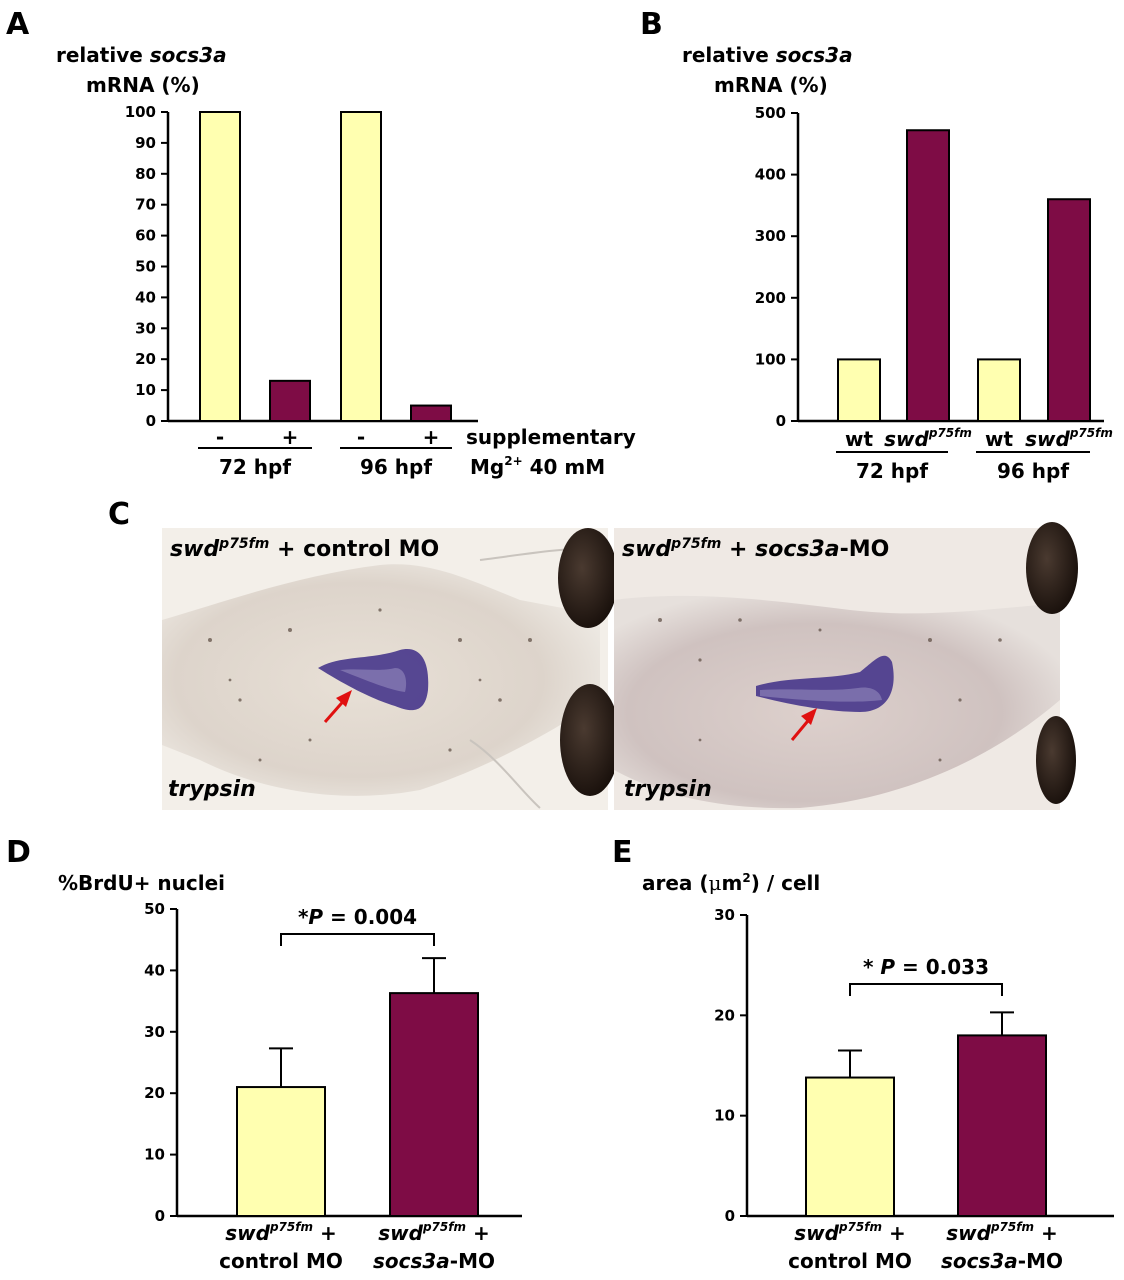 This screenshot has height=1280, width=1124. I want to click on panel-letter-e: E, so click(622, 852).